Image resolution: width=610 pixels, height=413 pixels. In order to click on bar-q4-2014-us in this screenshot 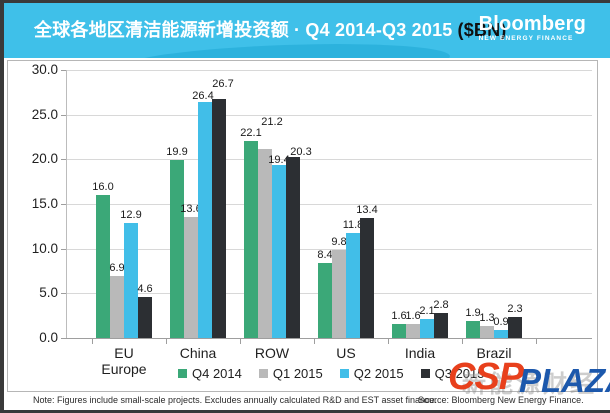, I will do `click(325, 300)`.